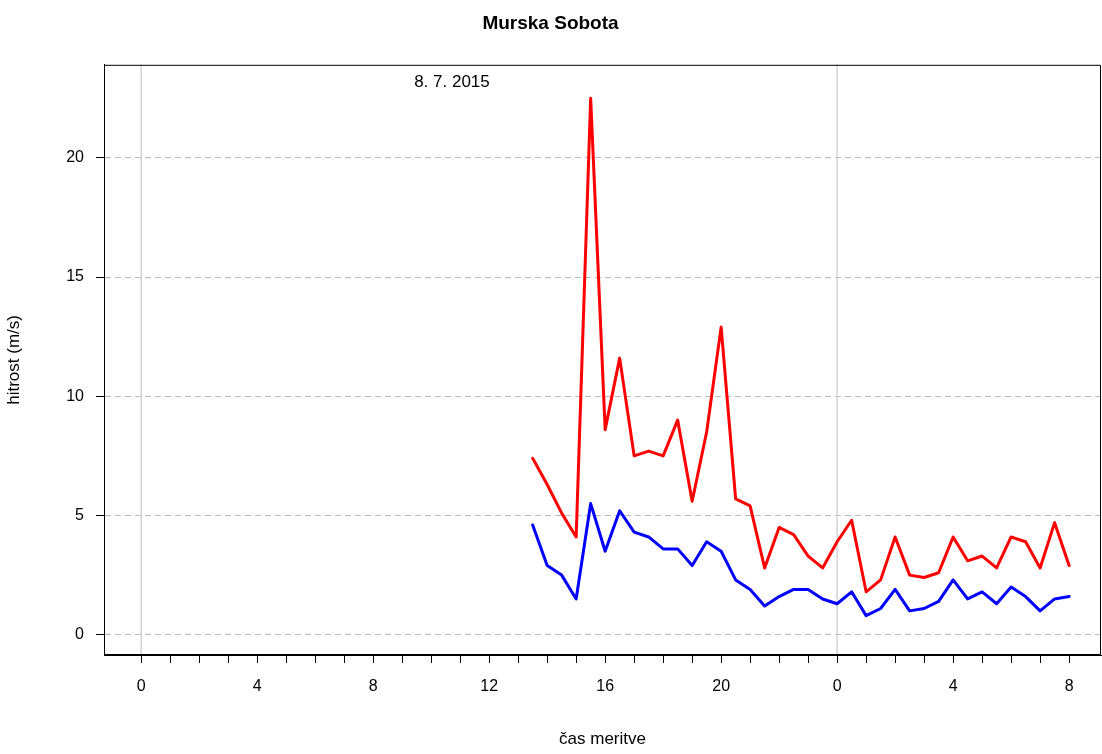 This screenshot has width=1102, height=754. What do you see at coordinates (452, 82) in the screenshot?
I see `annotation: 8. 7. 2015` at bounding box center [452, 82].